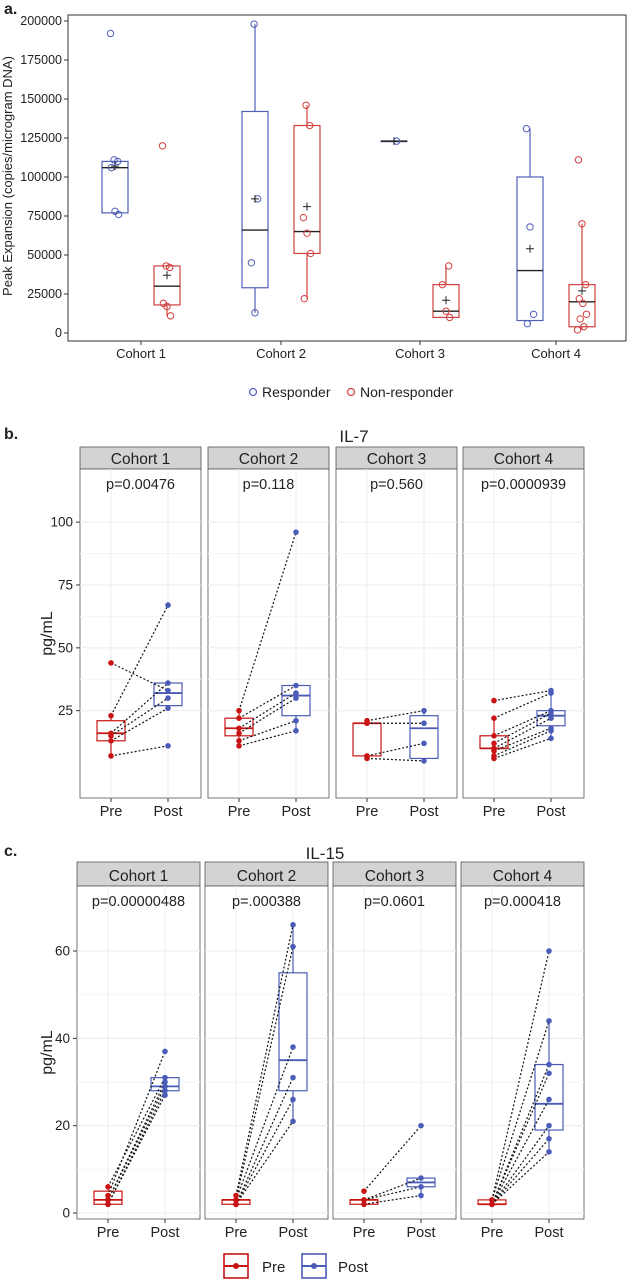 The height and width of the screenshot is (1280, 628). I want to click on facet-pvalue: p=0.118, so click(269, 485).